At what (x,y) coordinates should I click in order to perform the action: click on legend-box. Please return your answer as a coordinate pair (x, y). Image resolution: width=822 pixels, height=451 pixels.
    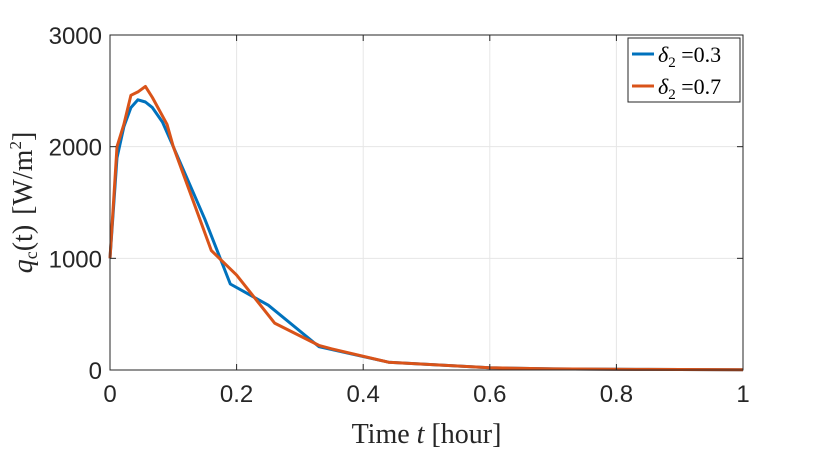
    Looking at the image, I should click on (684, 70).